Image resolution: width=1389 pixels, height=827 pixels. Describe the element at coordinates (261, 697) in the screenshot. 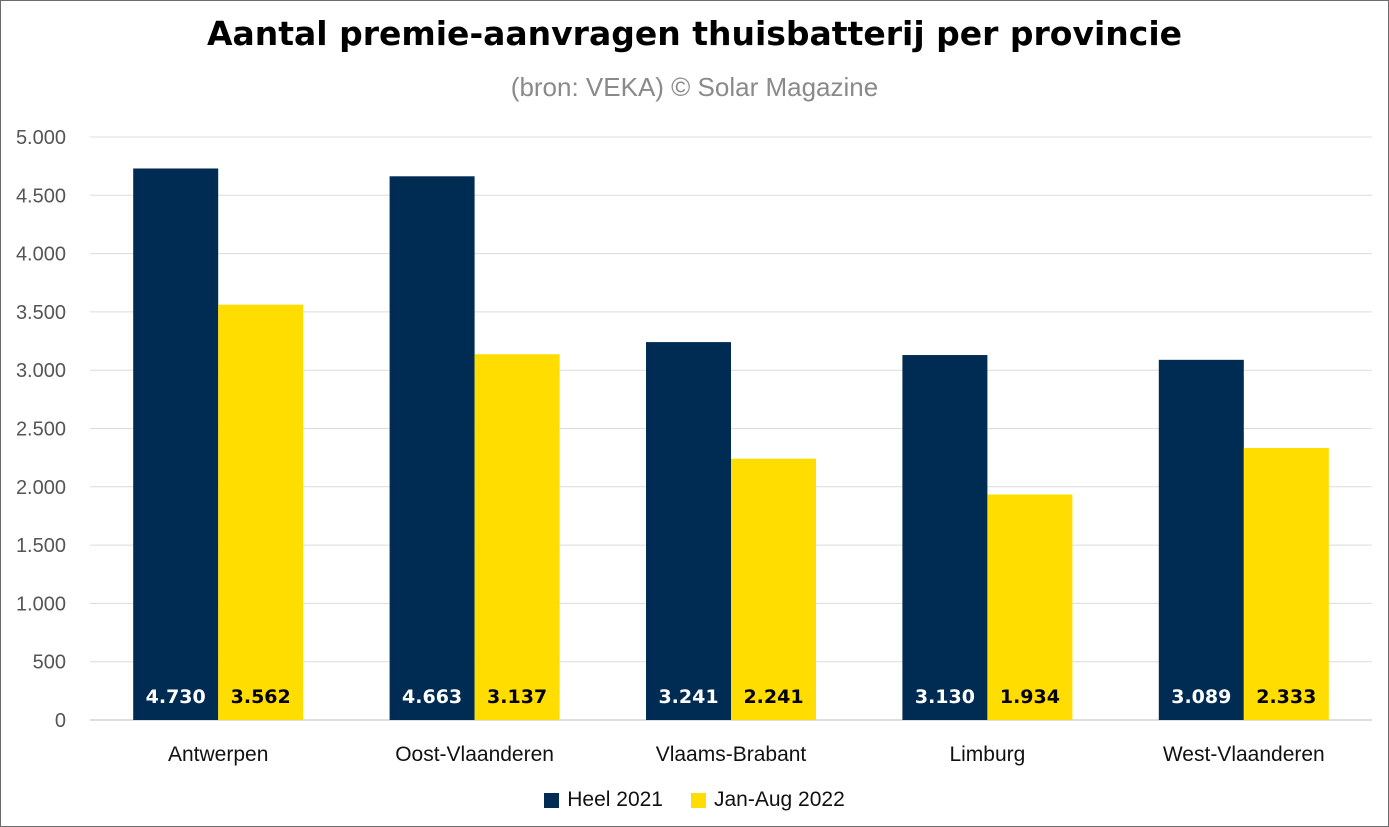

I see `data-label: 3.562` at that location.